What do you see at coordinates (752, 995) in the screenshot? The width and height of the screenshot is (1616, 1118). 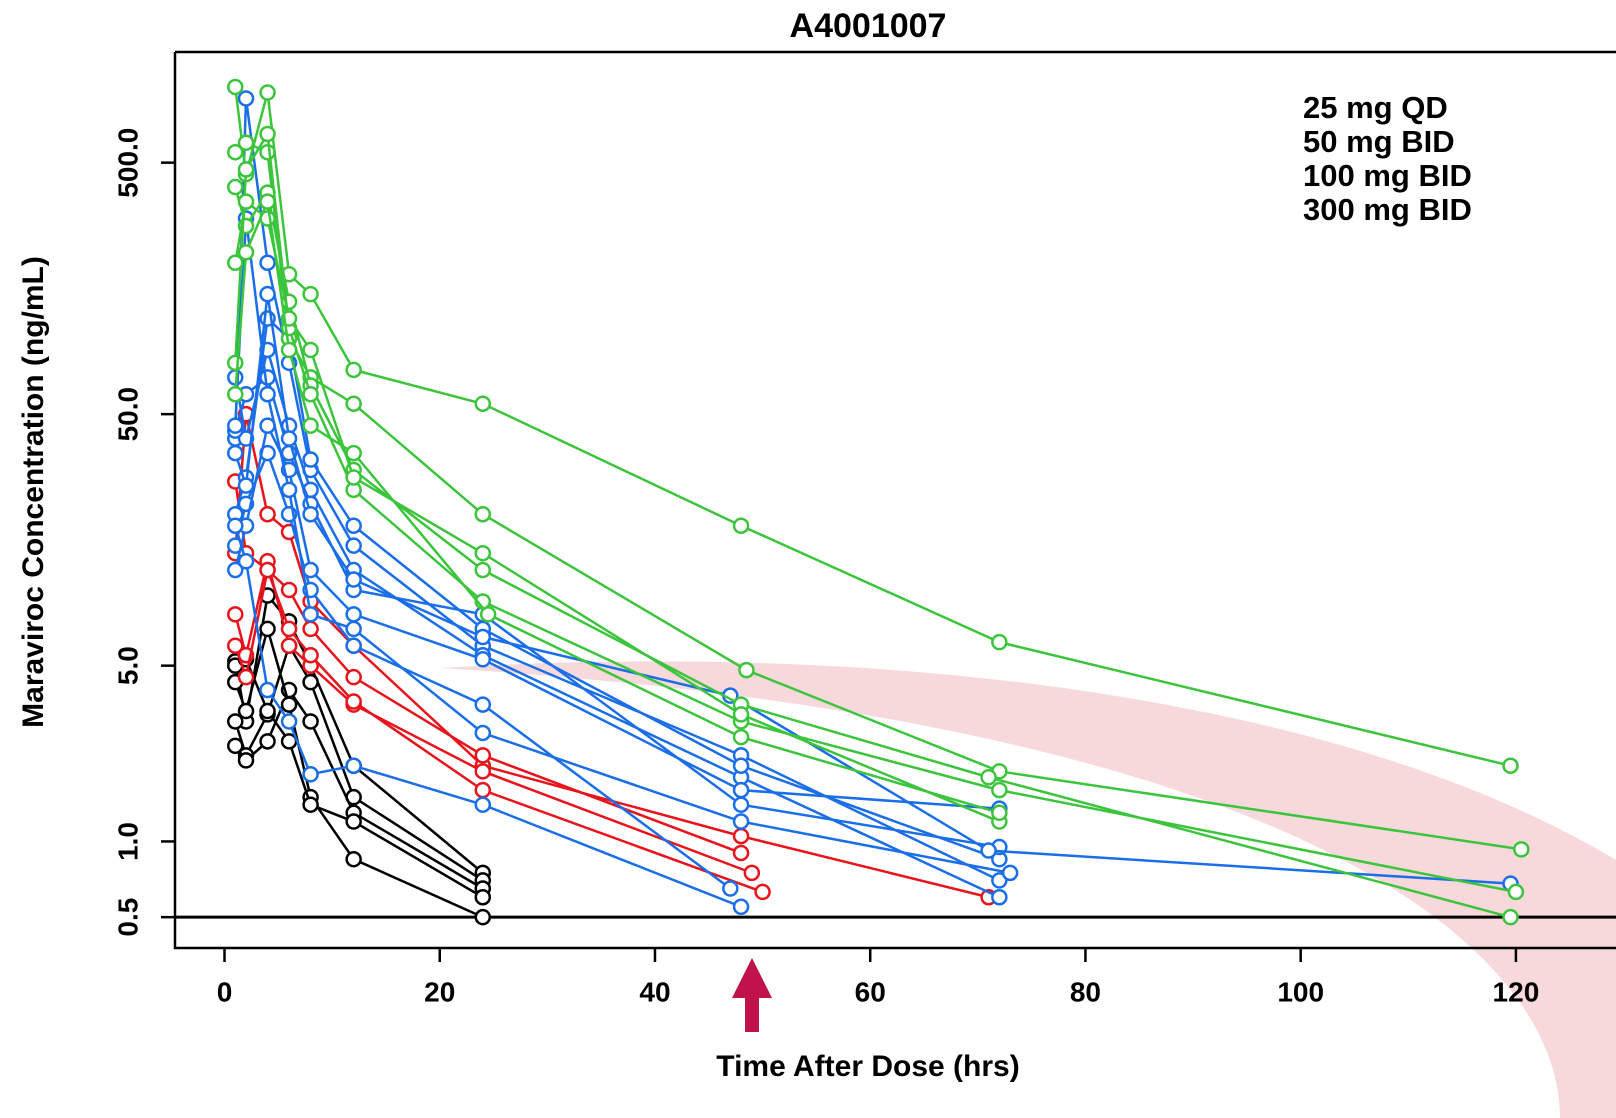 I see `arrow` at bounding box center [752, 995].